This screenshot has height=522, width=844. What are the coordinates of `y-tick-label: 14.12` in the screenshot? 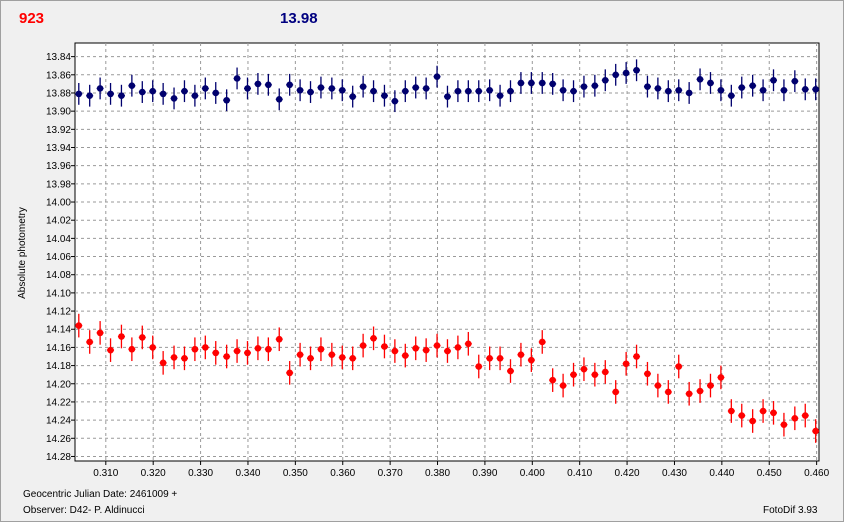 It's located at (58, 312).